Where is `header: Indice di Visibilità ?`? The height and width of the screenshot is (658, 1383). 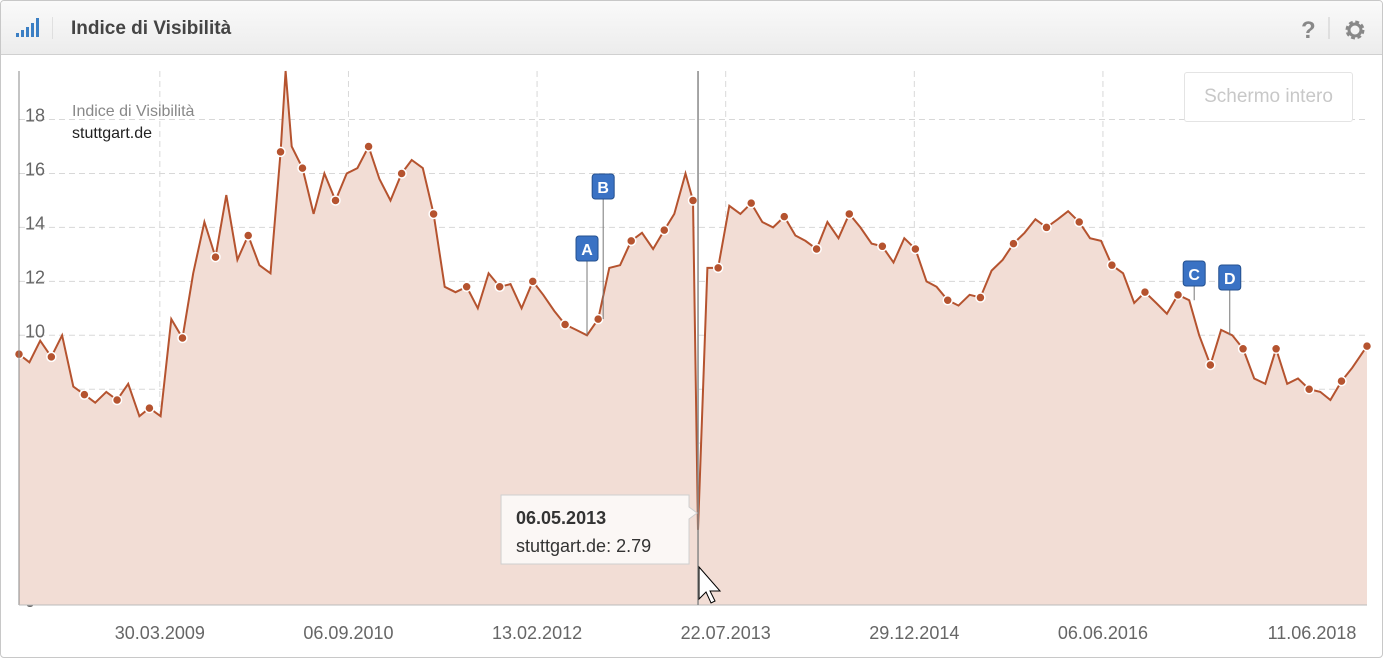 header: Indice di Visibilità ? is located at coordinates (691, 28).